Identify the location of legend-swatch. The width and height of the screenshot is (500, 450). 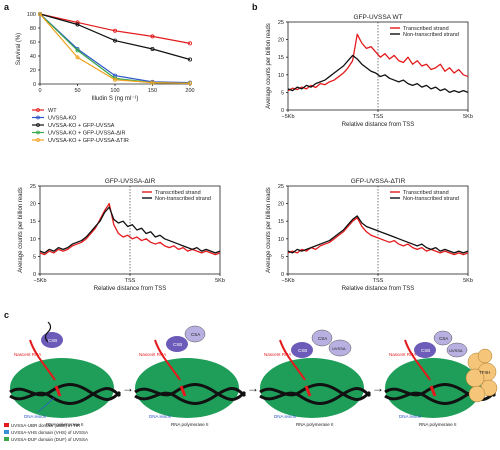
(6, 439).